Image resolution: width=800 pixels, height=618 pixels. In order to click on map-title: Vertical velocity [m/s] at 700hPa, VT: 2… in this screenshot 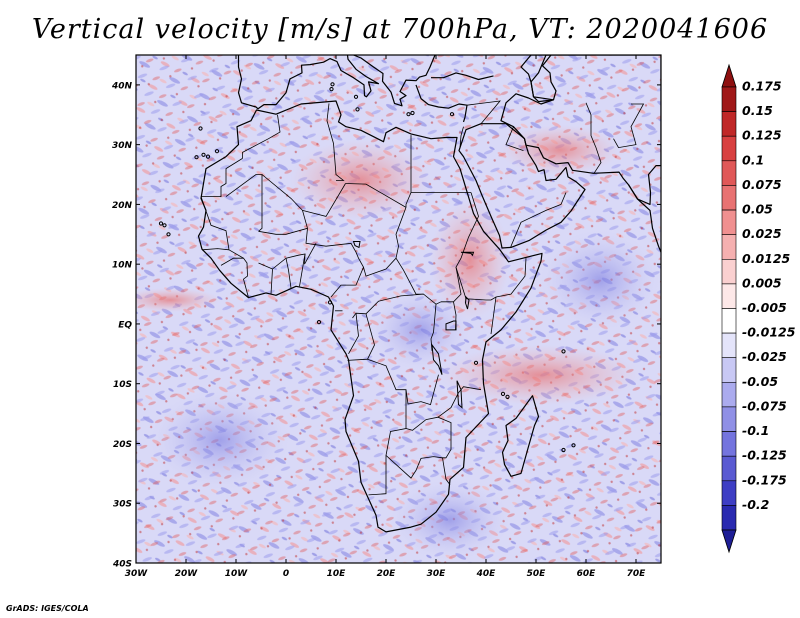, I will do `click(400, 29)`.